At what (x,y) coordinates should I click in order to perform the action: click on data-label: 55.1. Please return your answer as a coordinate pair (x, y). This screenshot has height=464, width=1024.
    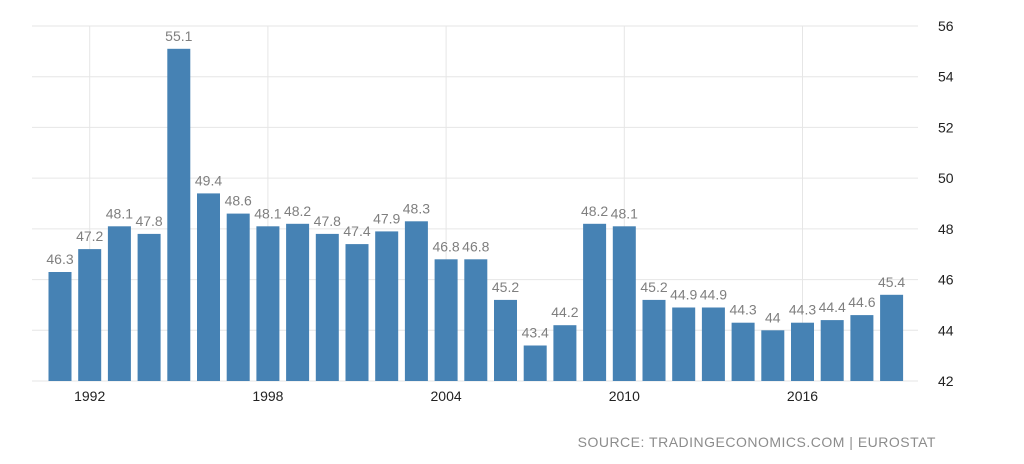
    Looking at the image, I should click on (178, 36).